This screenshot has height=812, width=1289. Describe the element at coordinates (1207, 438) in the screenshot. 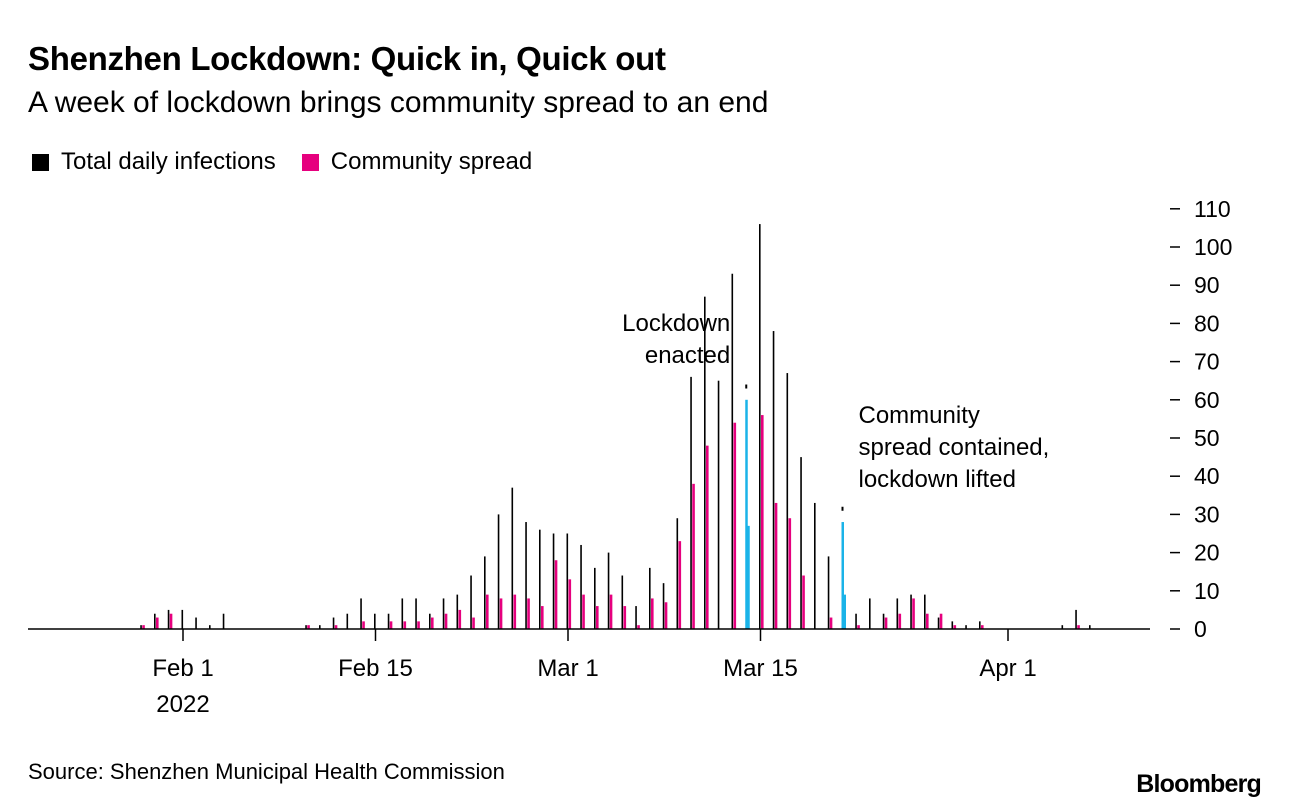

I see `y-tick-label: 50` at that location.